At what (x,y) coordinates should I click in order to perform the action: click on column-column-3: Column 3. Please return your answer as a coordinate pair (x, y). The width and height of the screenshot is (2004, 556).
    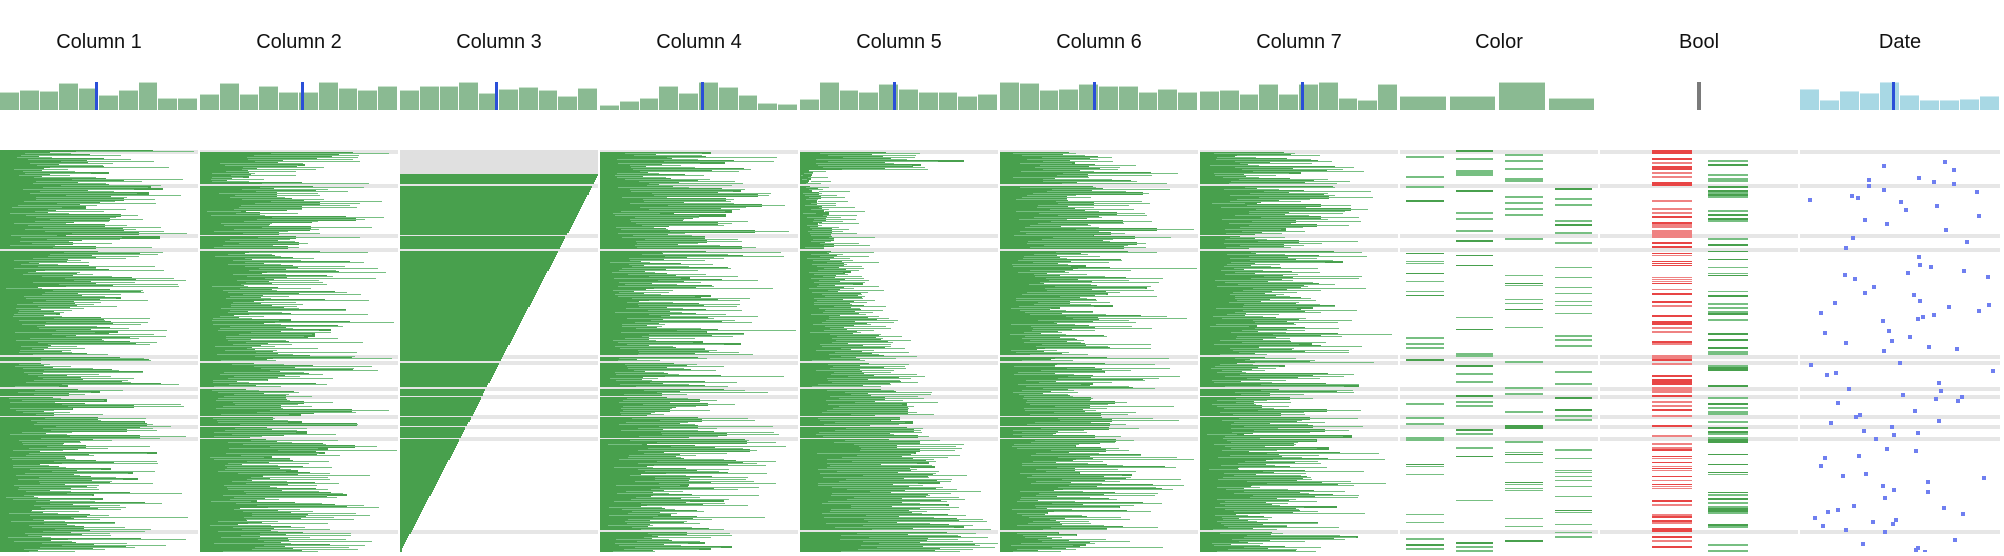
    Looking at the image, I should click on (499, 278).